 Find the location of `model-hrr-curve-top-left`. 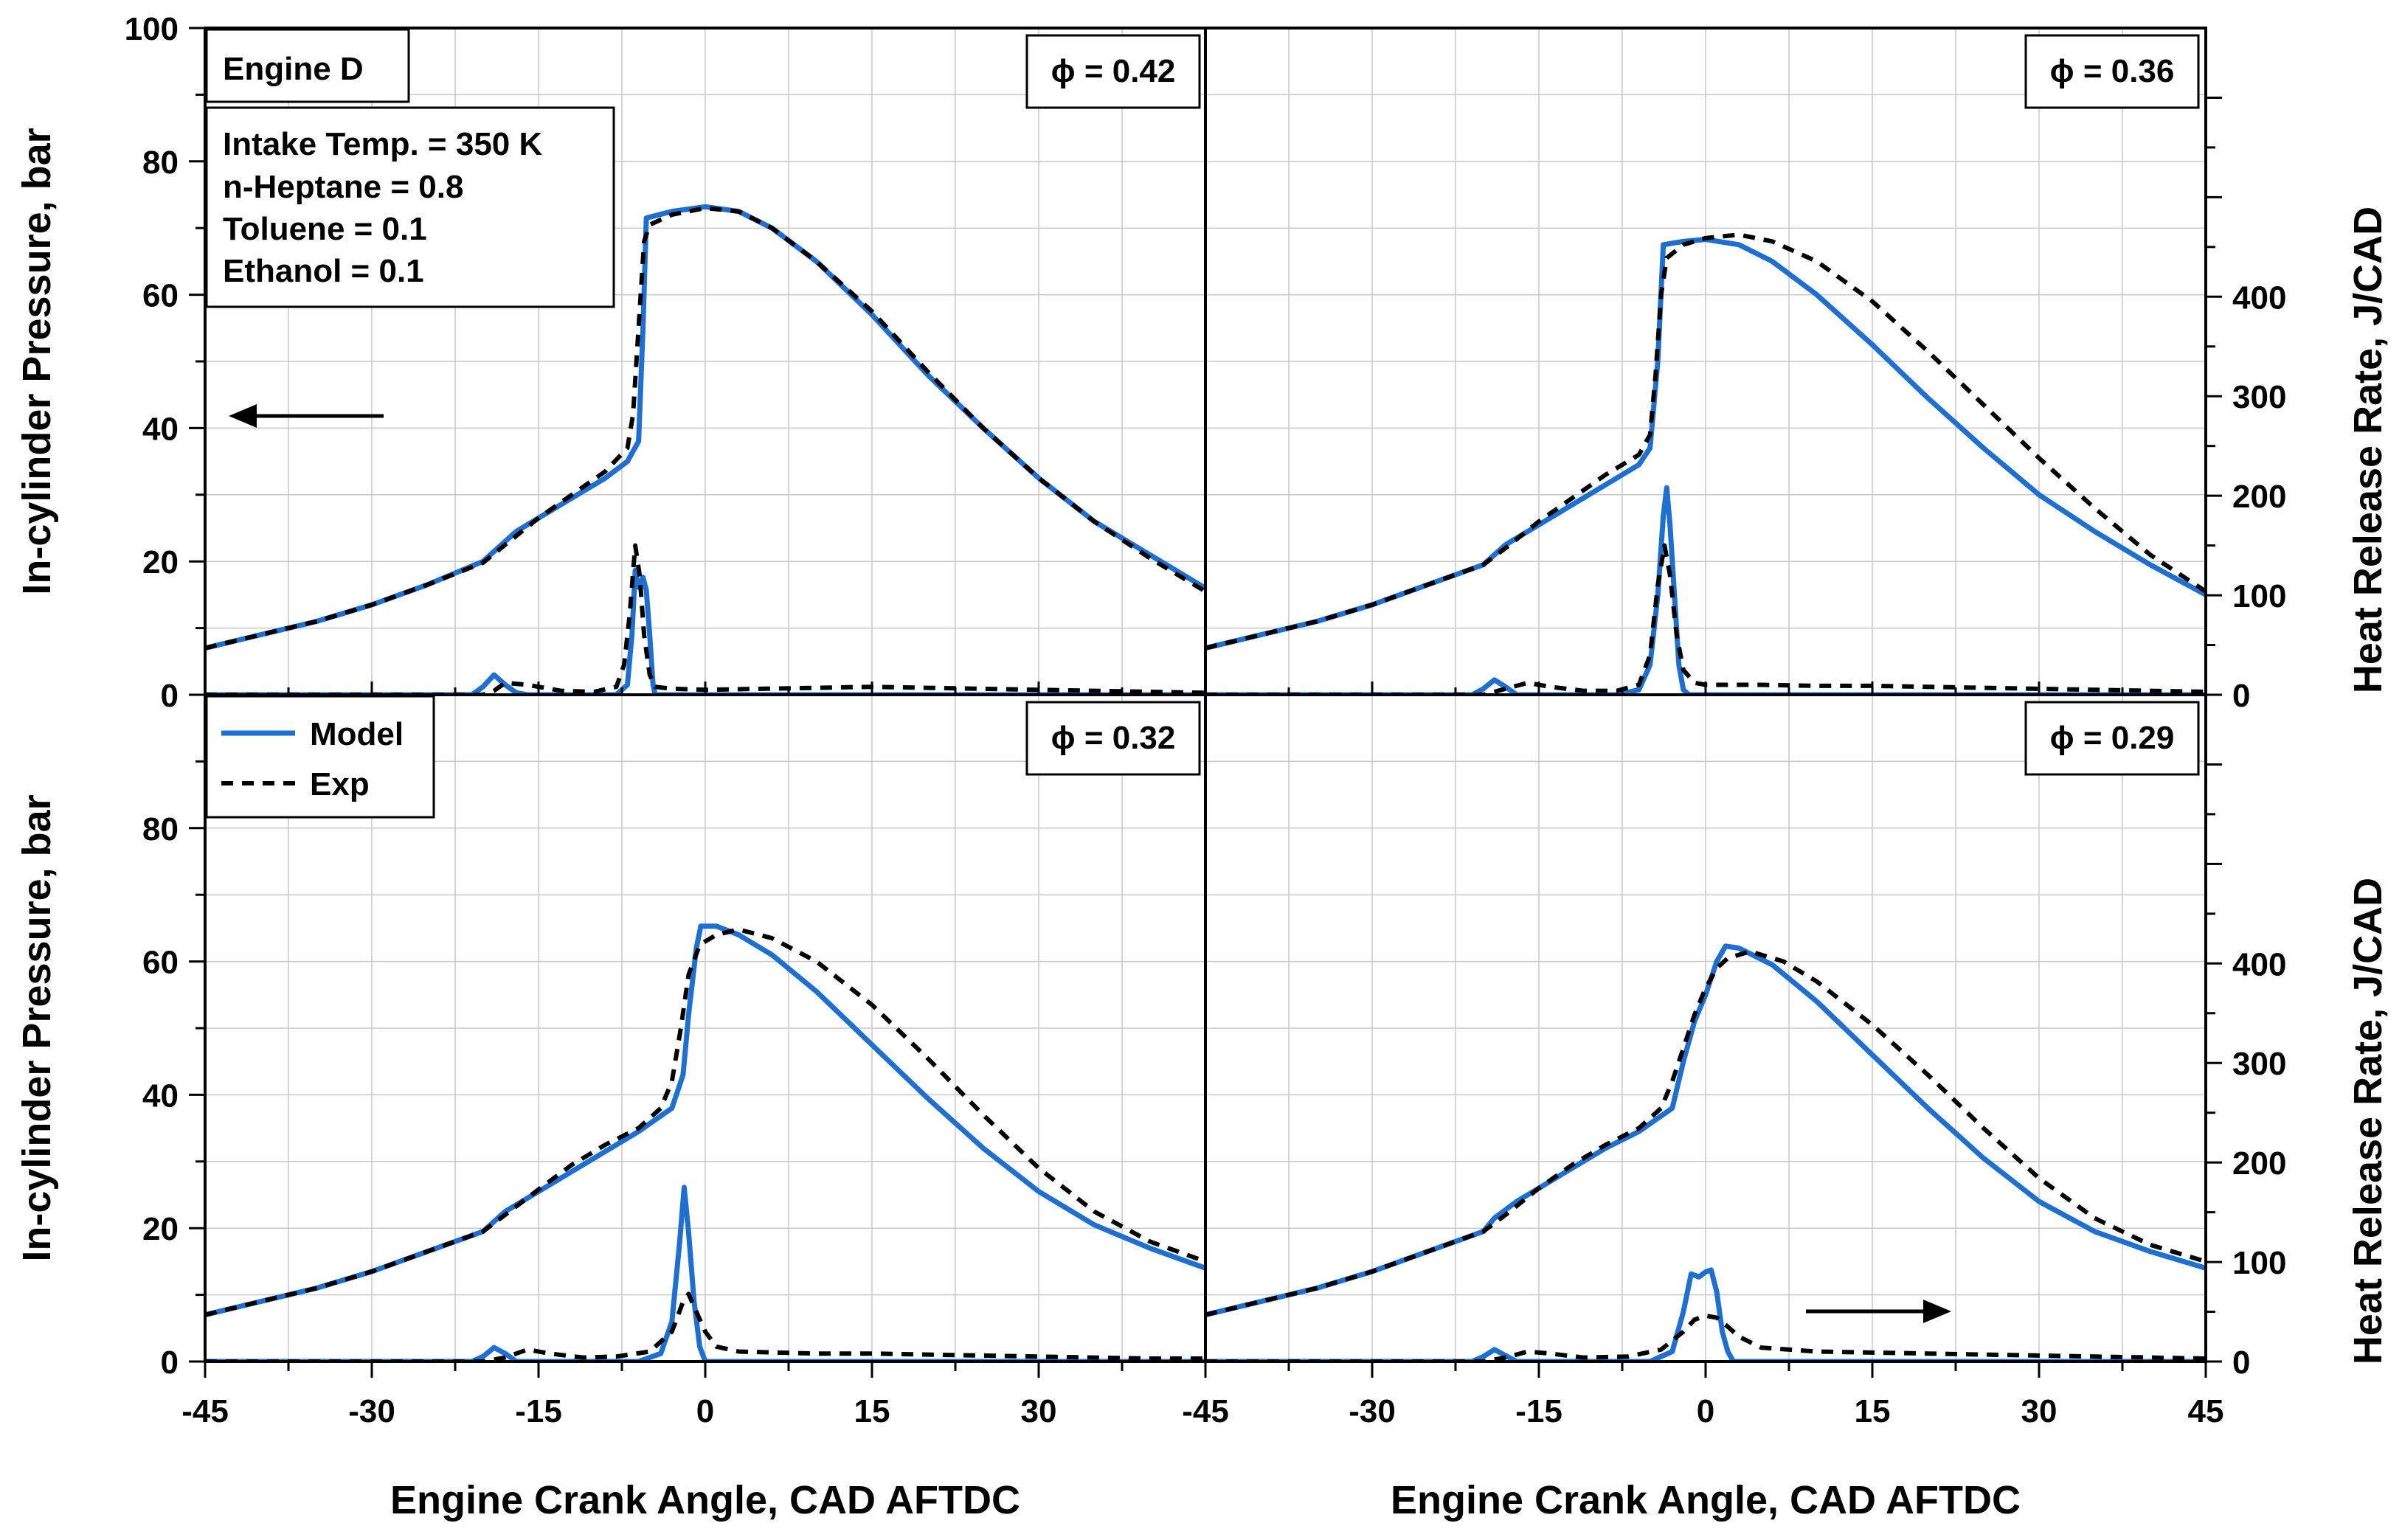

model-hrr-curve-top-left is located at coordinates (705, 631).